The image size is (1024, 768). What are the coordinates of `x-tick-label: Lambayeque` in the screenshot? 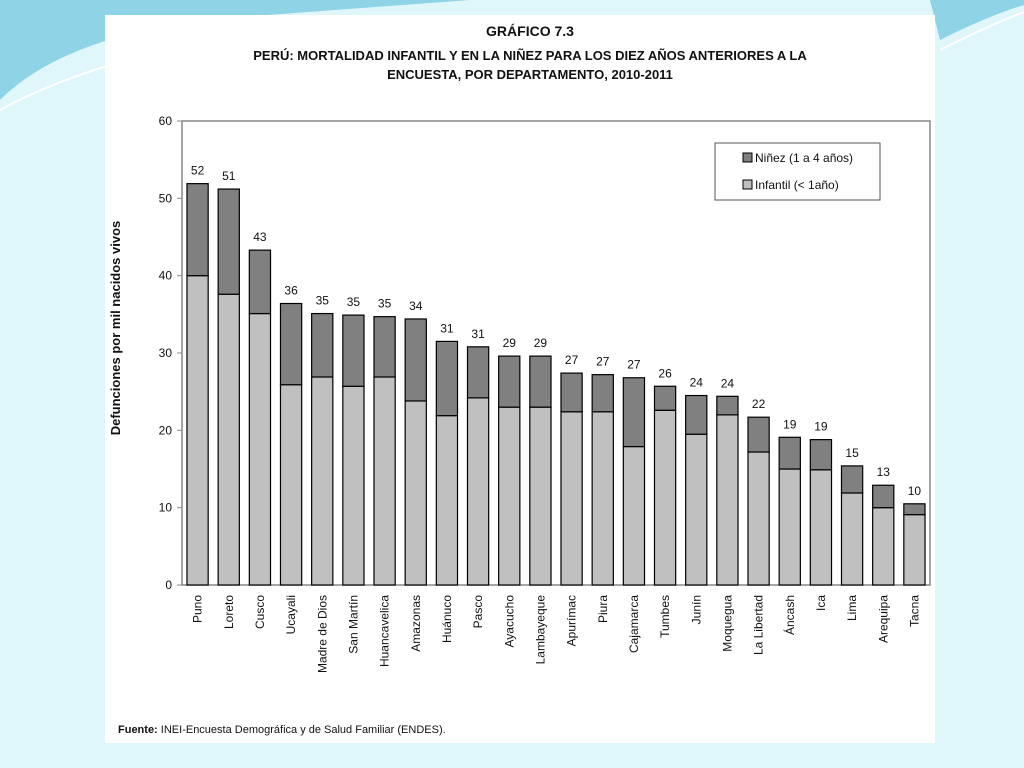 It's located at (540, 630).